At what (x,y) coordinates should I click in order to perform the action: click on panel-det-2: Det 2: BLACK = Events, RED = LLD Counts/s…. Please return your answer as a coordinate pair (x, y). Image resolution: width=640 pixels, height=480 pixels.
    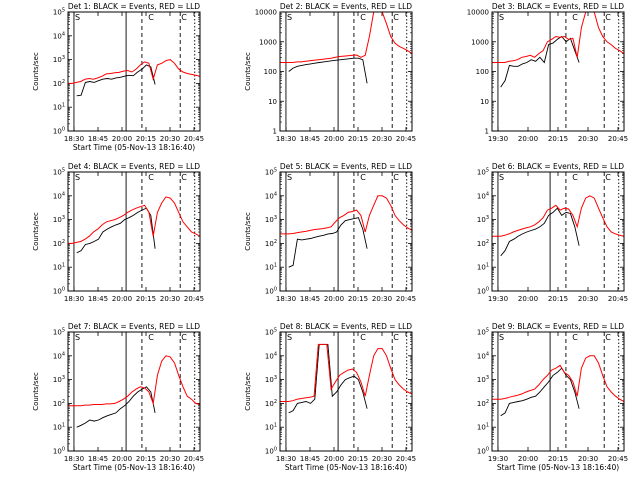
    Looking at the image, I should click on (330, 72).